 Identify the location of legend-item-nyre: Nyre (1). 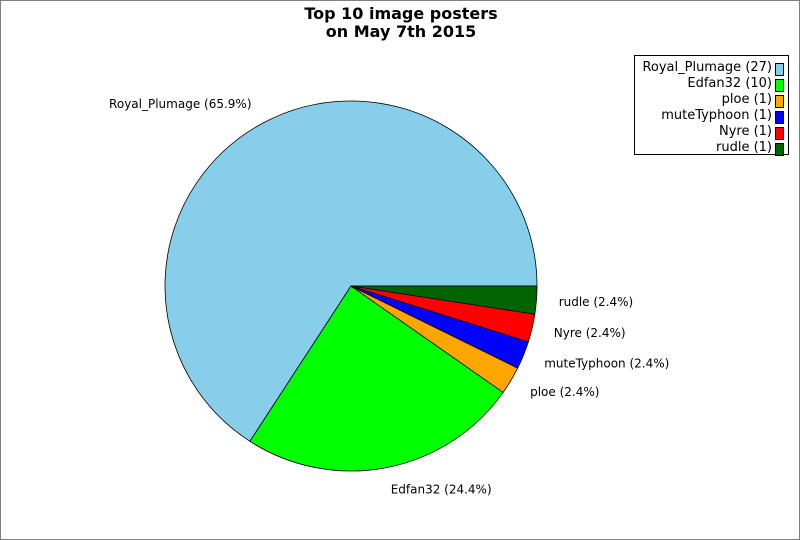
(711, 132).